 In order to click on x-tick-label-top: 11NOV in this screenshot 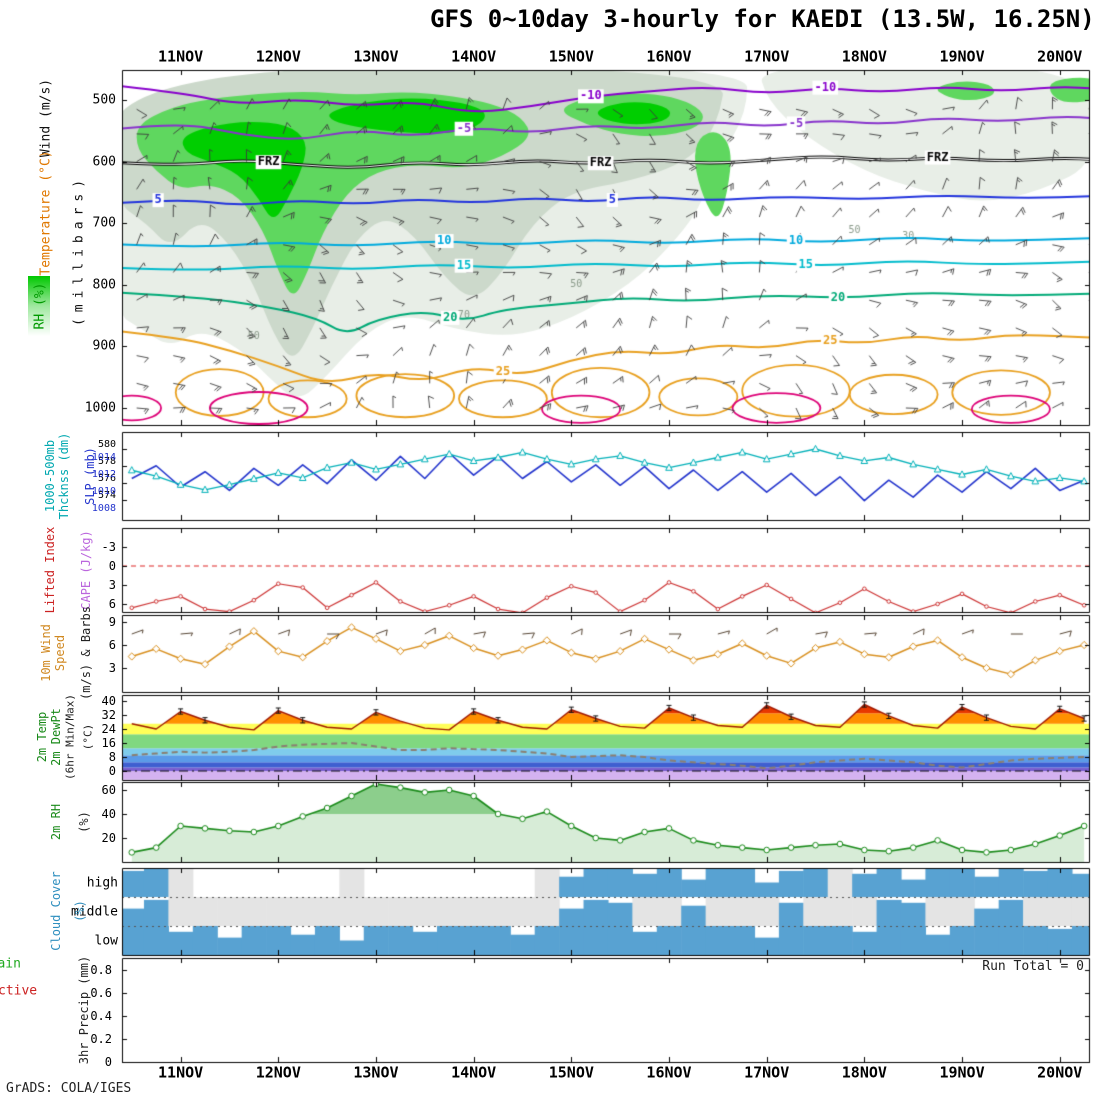, I will do `click(181, 56)`.